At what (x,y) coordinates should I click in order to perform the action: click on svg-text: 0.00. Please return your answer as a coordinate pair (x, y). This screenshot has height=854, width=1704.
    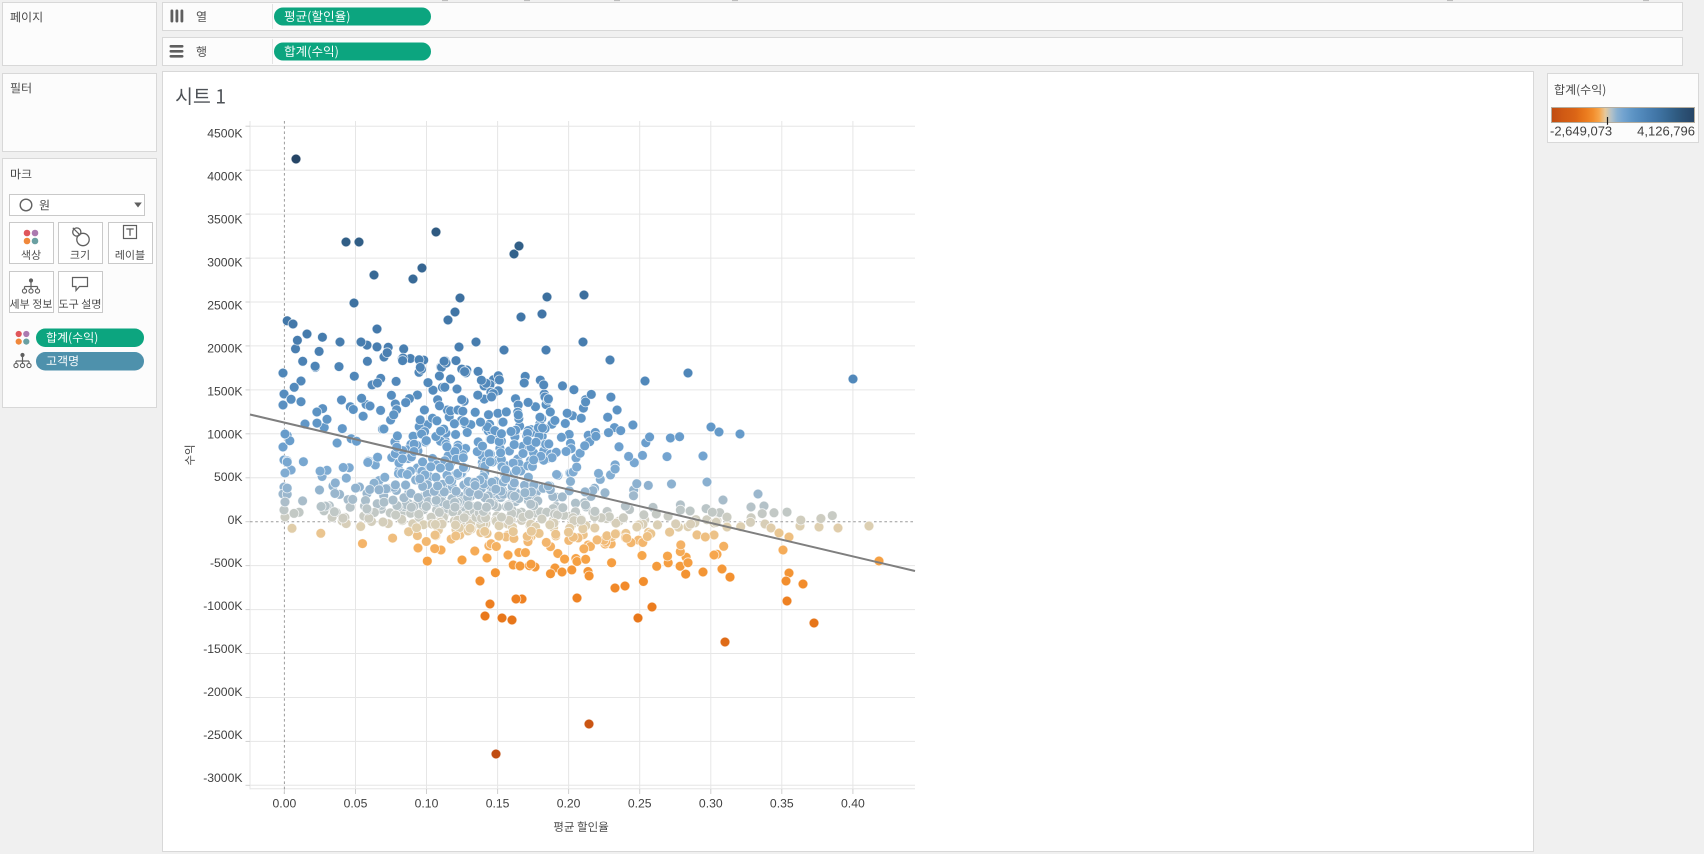
    Looking at the image, I should click on (285, 804).